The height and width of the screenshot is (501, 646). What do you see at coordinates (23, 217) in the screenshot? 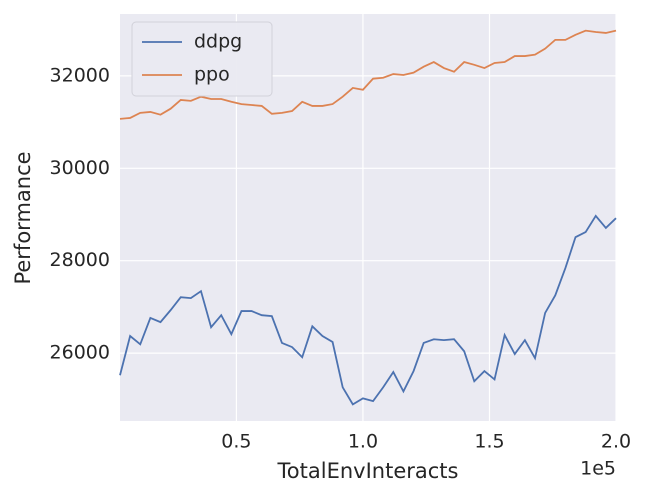
I see `y-axis-label: Performance` at bounding box center [23, 217].